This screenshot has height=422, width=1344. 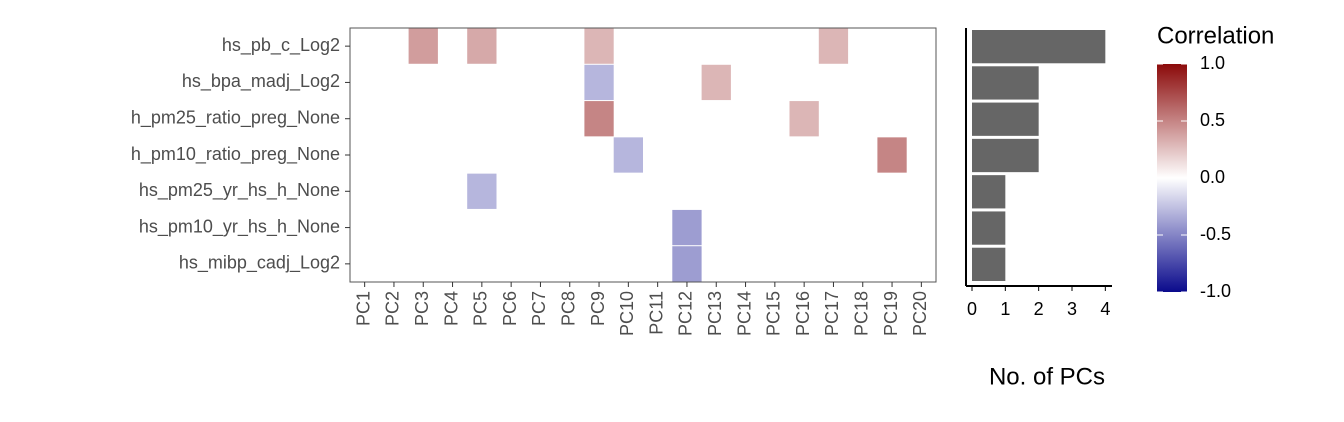 What do you see at coordinates (686, 313) in the screenshot?
I see `x-tick-label: PC12` at bounding box center [686, 313].